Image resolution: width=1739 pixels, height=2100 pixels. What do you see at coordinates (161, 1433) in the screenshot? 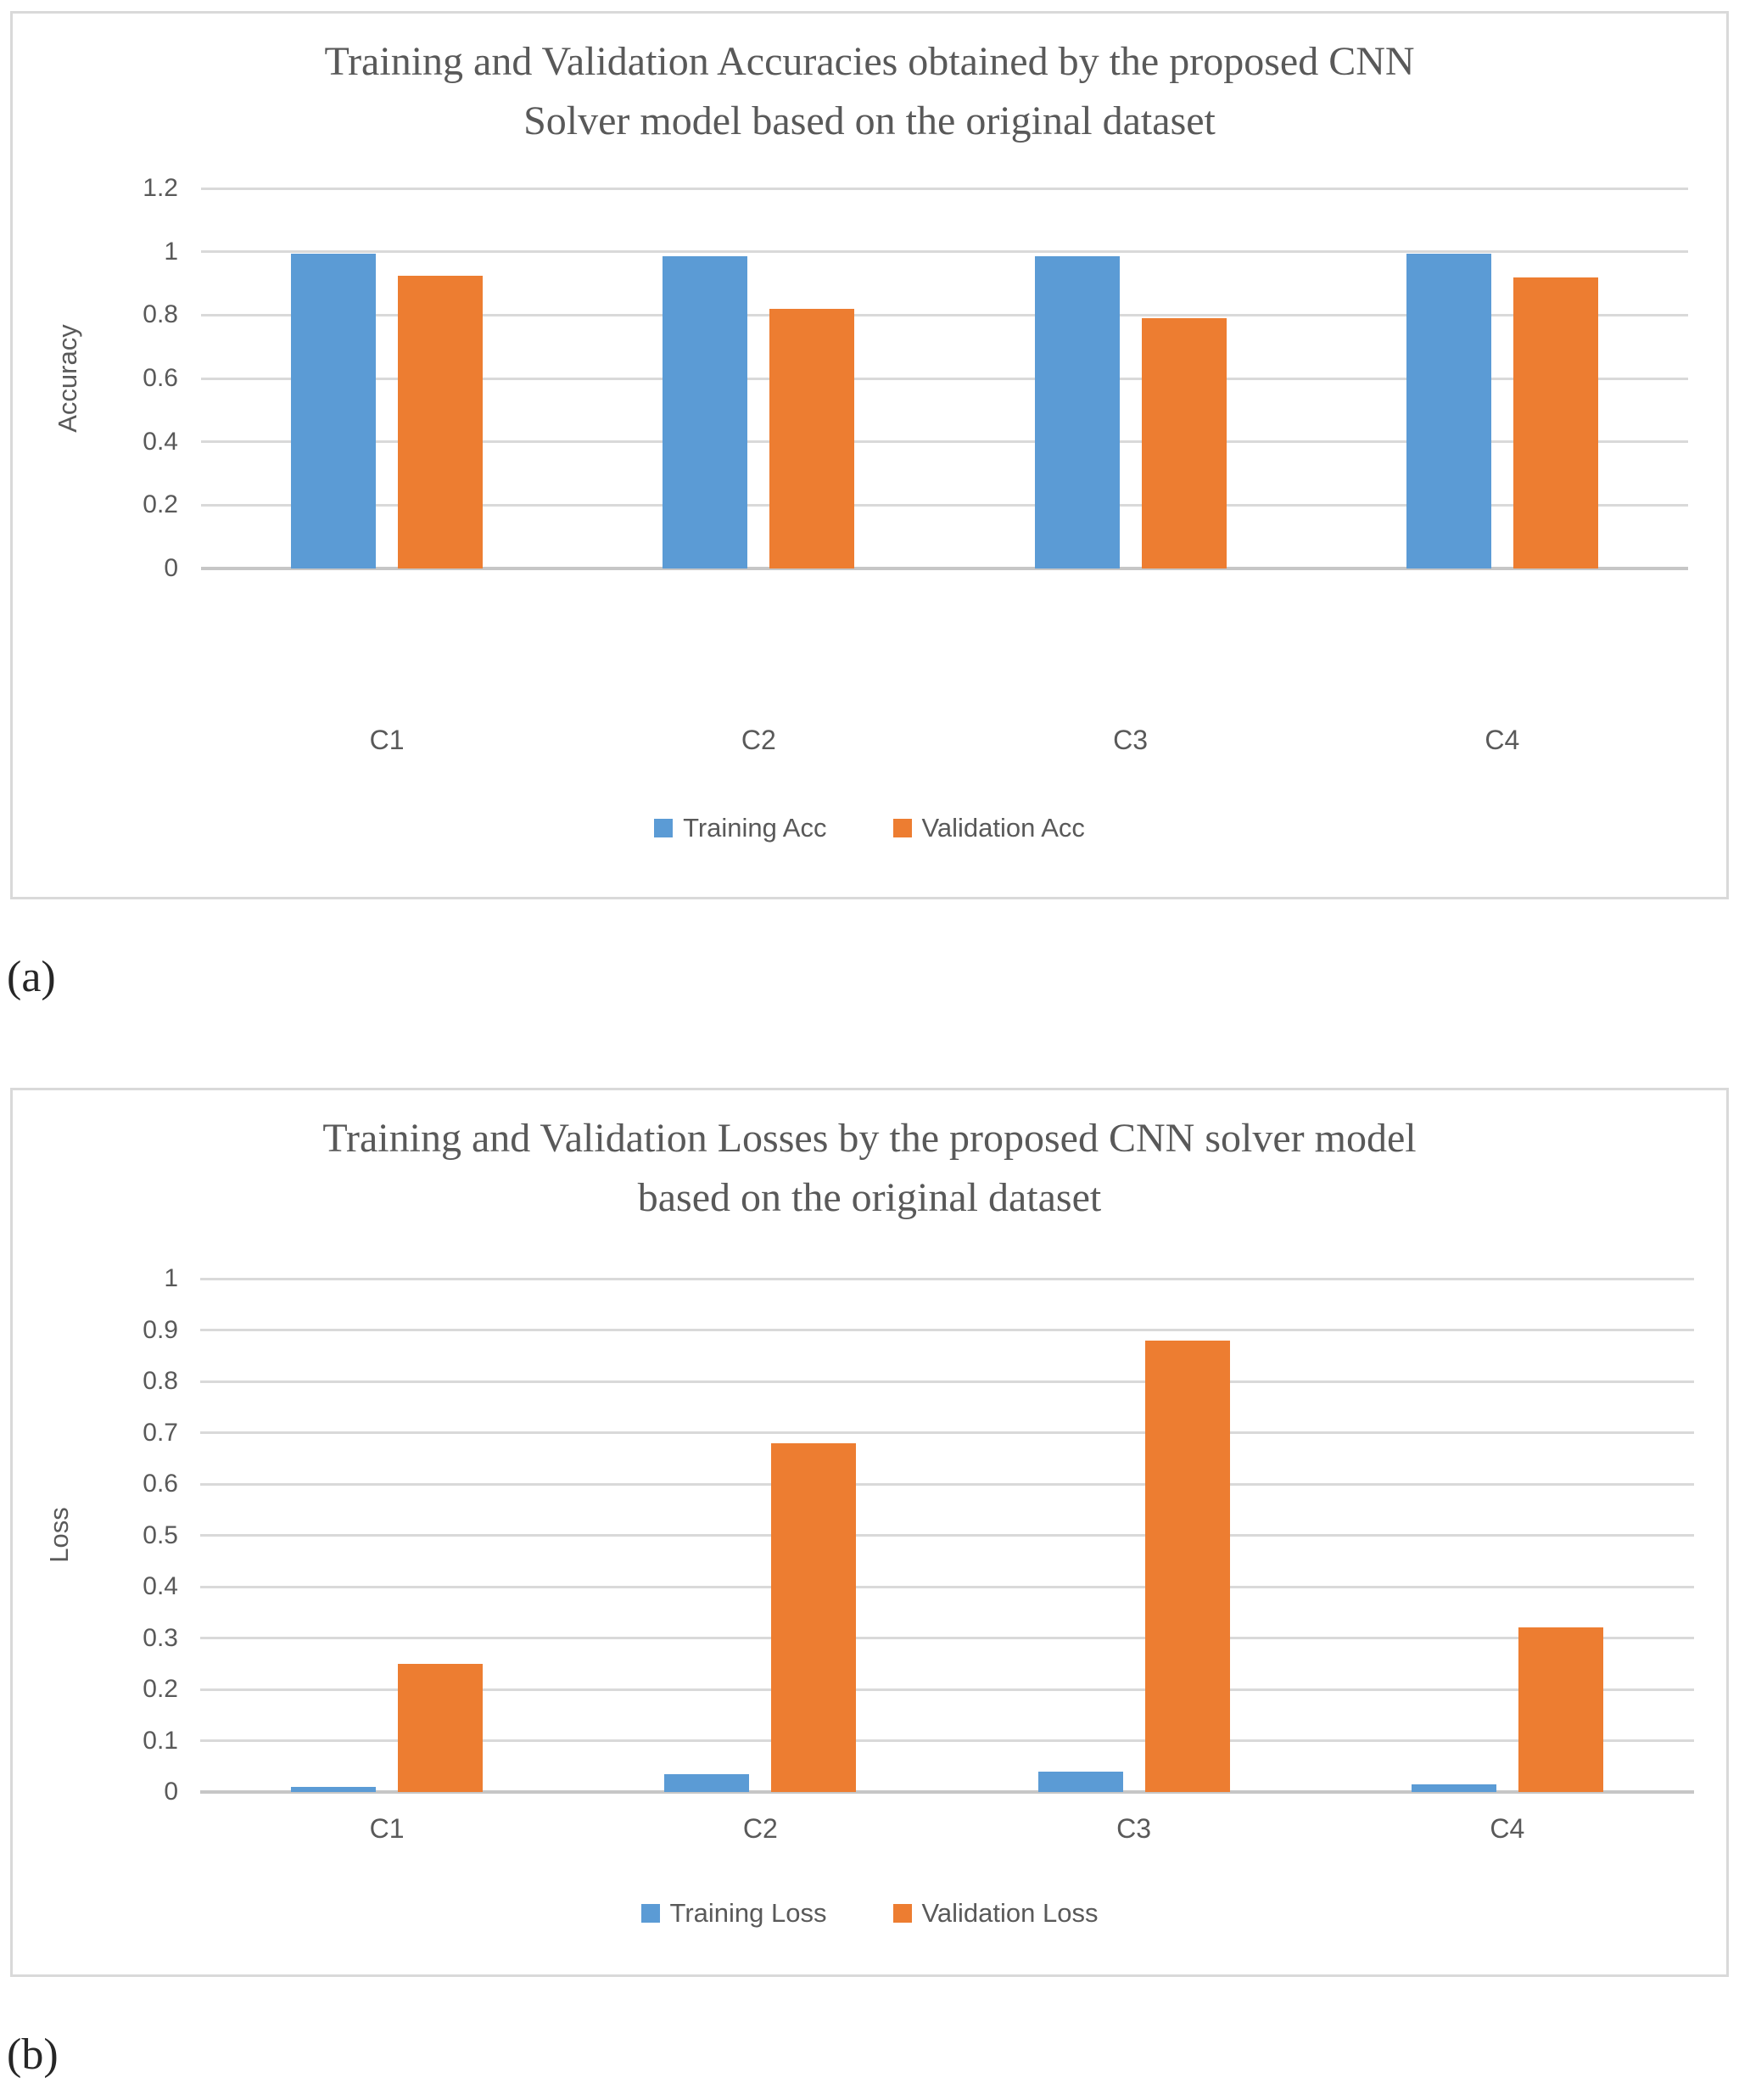
I see `y-tick-label-0.7: 0.7` at bounding box center [161, 1433].